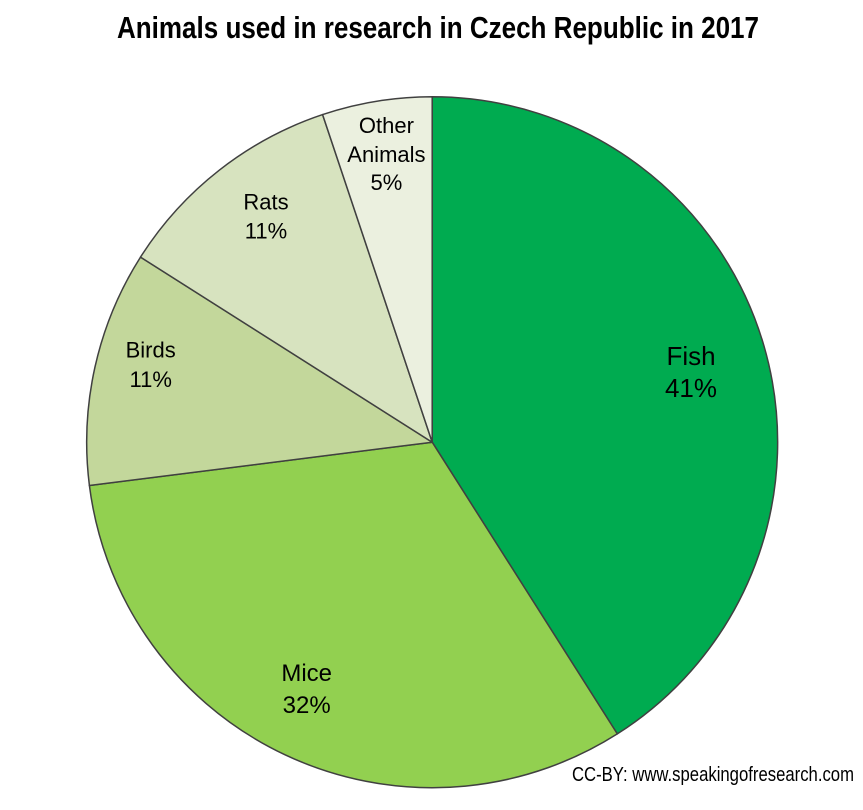 The image size is (863, 810). What do you see at coordinates (691, 388) in the screenshot?
I see `svg-text: 41%` at bounding box center [691, 388].